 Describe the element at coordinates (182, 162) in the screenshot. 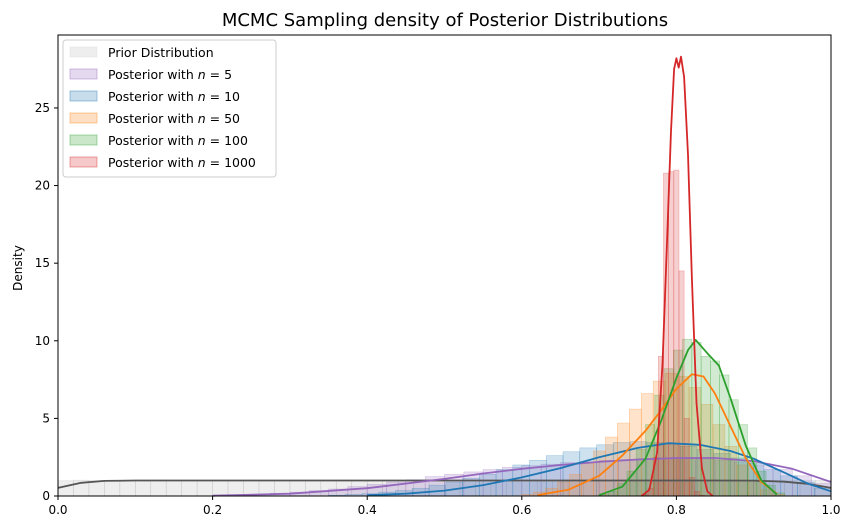

I see `legend-entry: Posterior with n = 1000` at that location.